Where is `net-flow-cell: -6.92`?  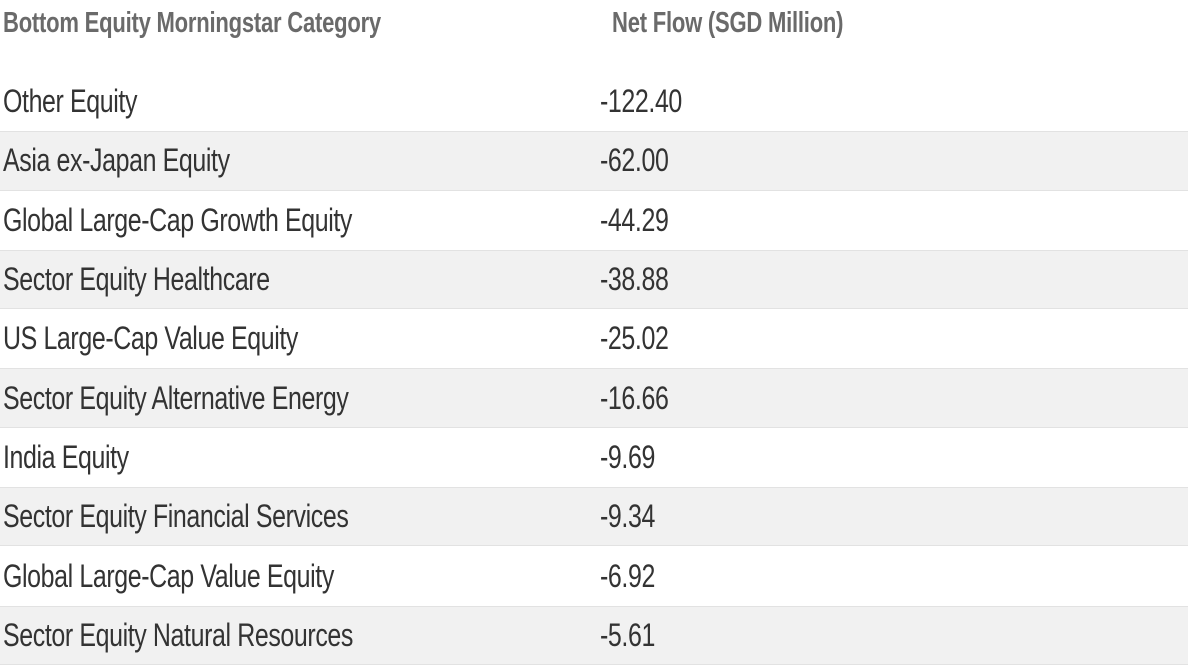 net-flow-cell: -6.92 is located at coordinates (627, 575).